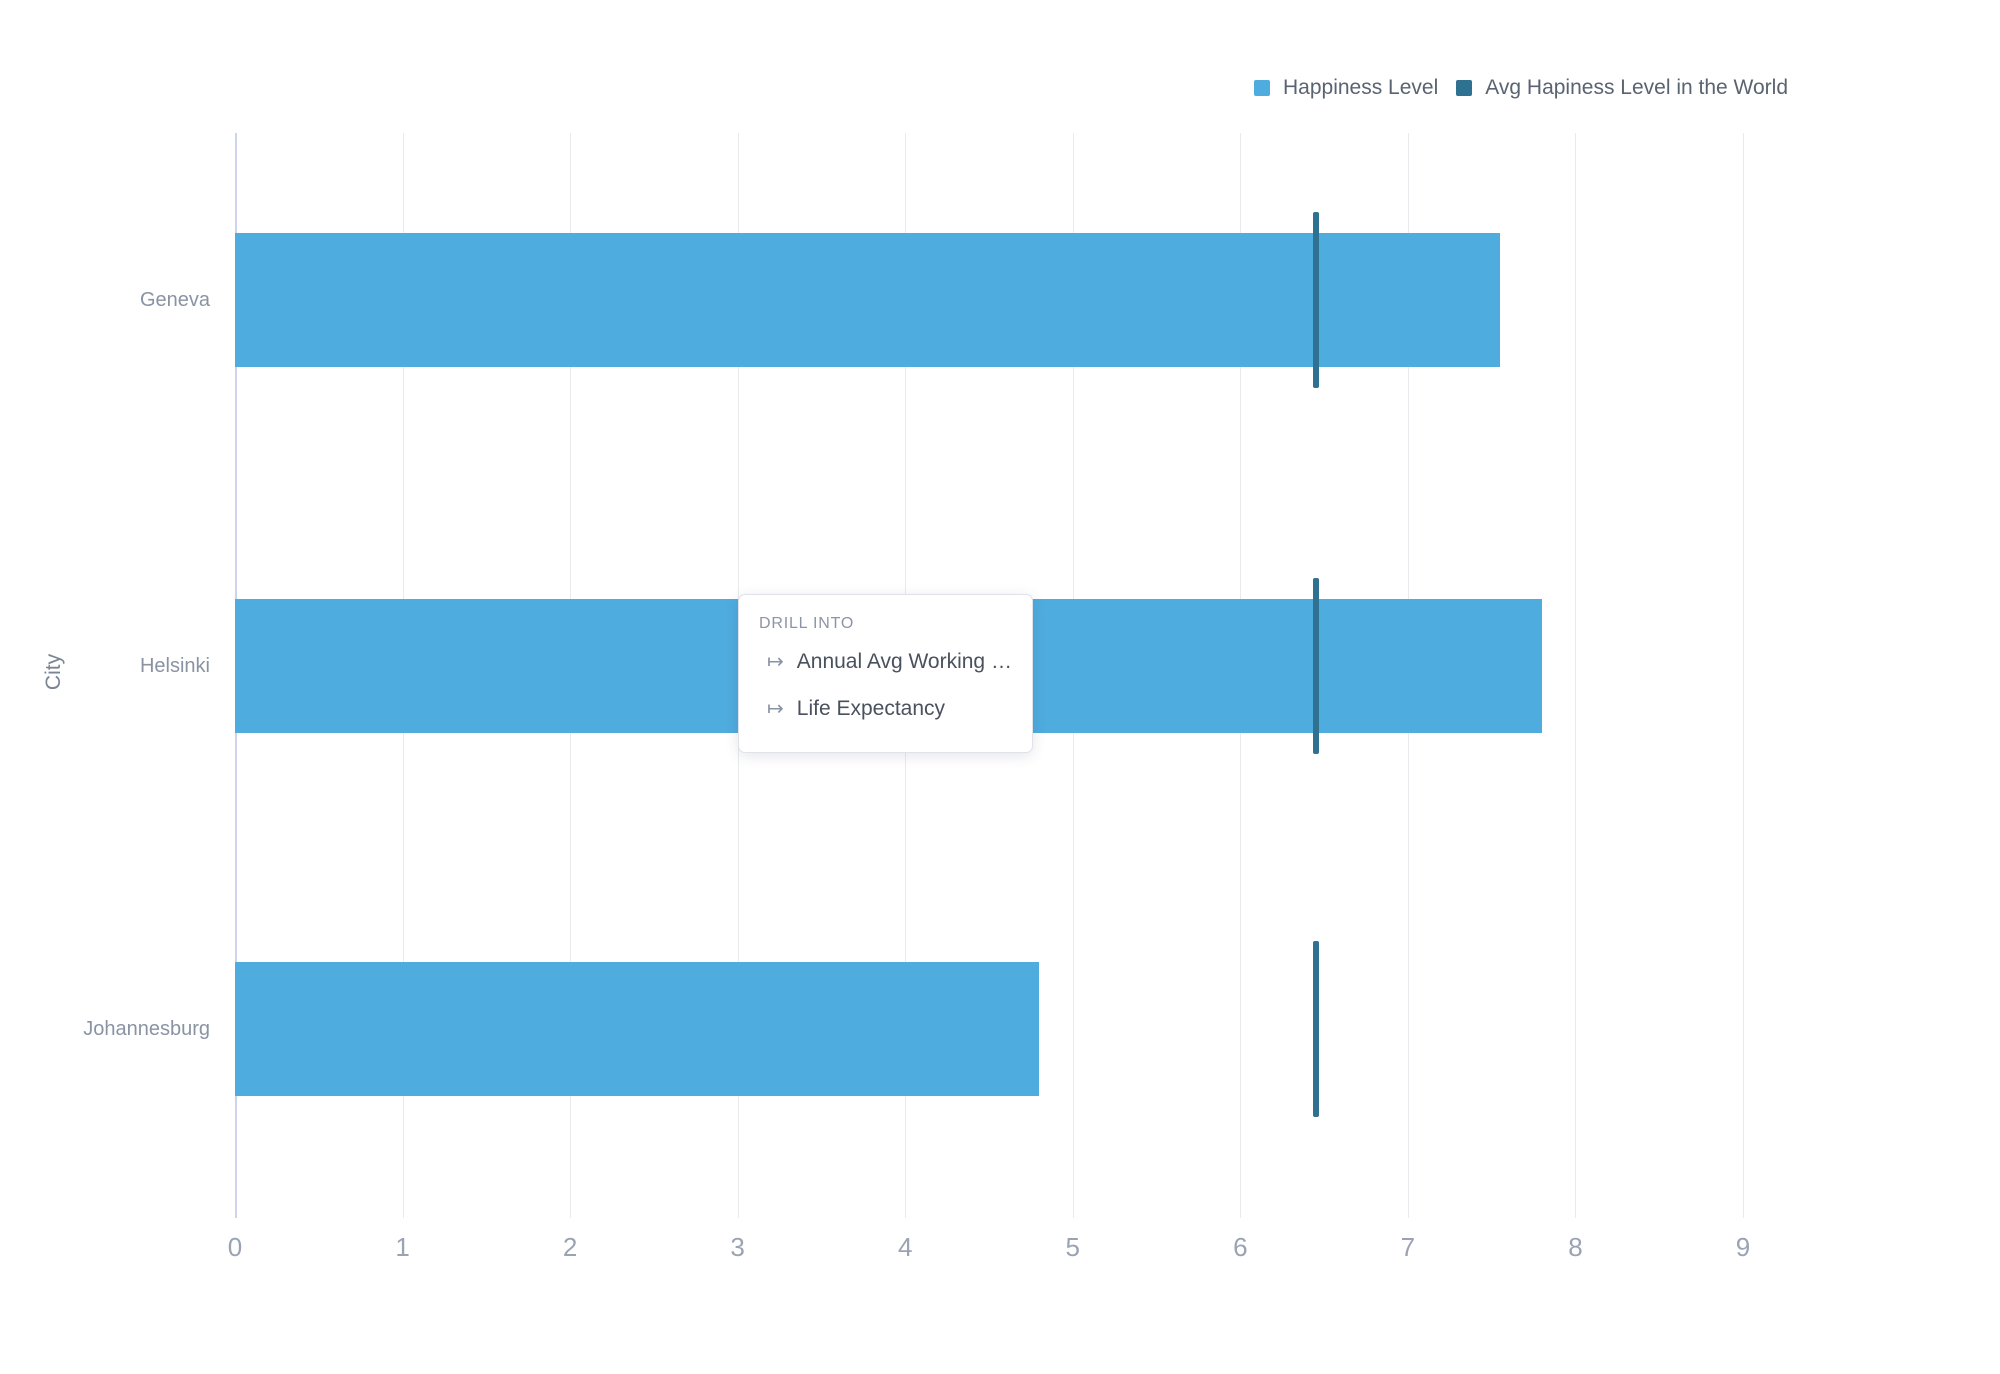 The height and width of the screenshot is (1374, 2000). What do you see at coordinates (1240, 1247) in the screenshot?
I see `x-tick-label-6: 6` at bounding box center [1240, 1247].